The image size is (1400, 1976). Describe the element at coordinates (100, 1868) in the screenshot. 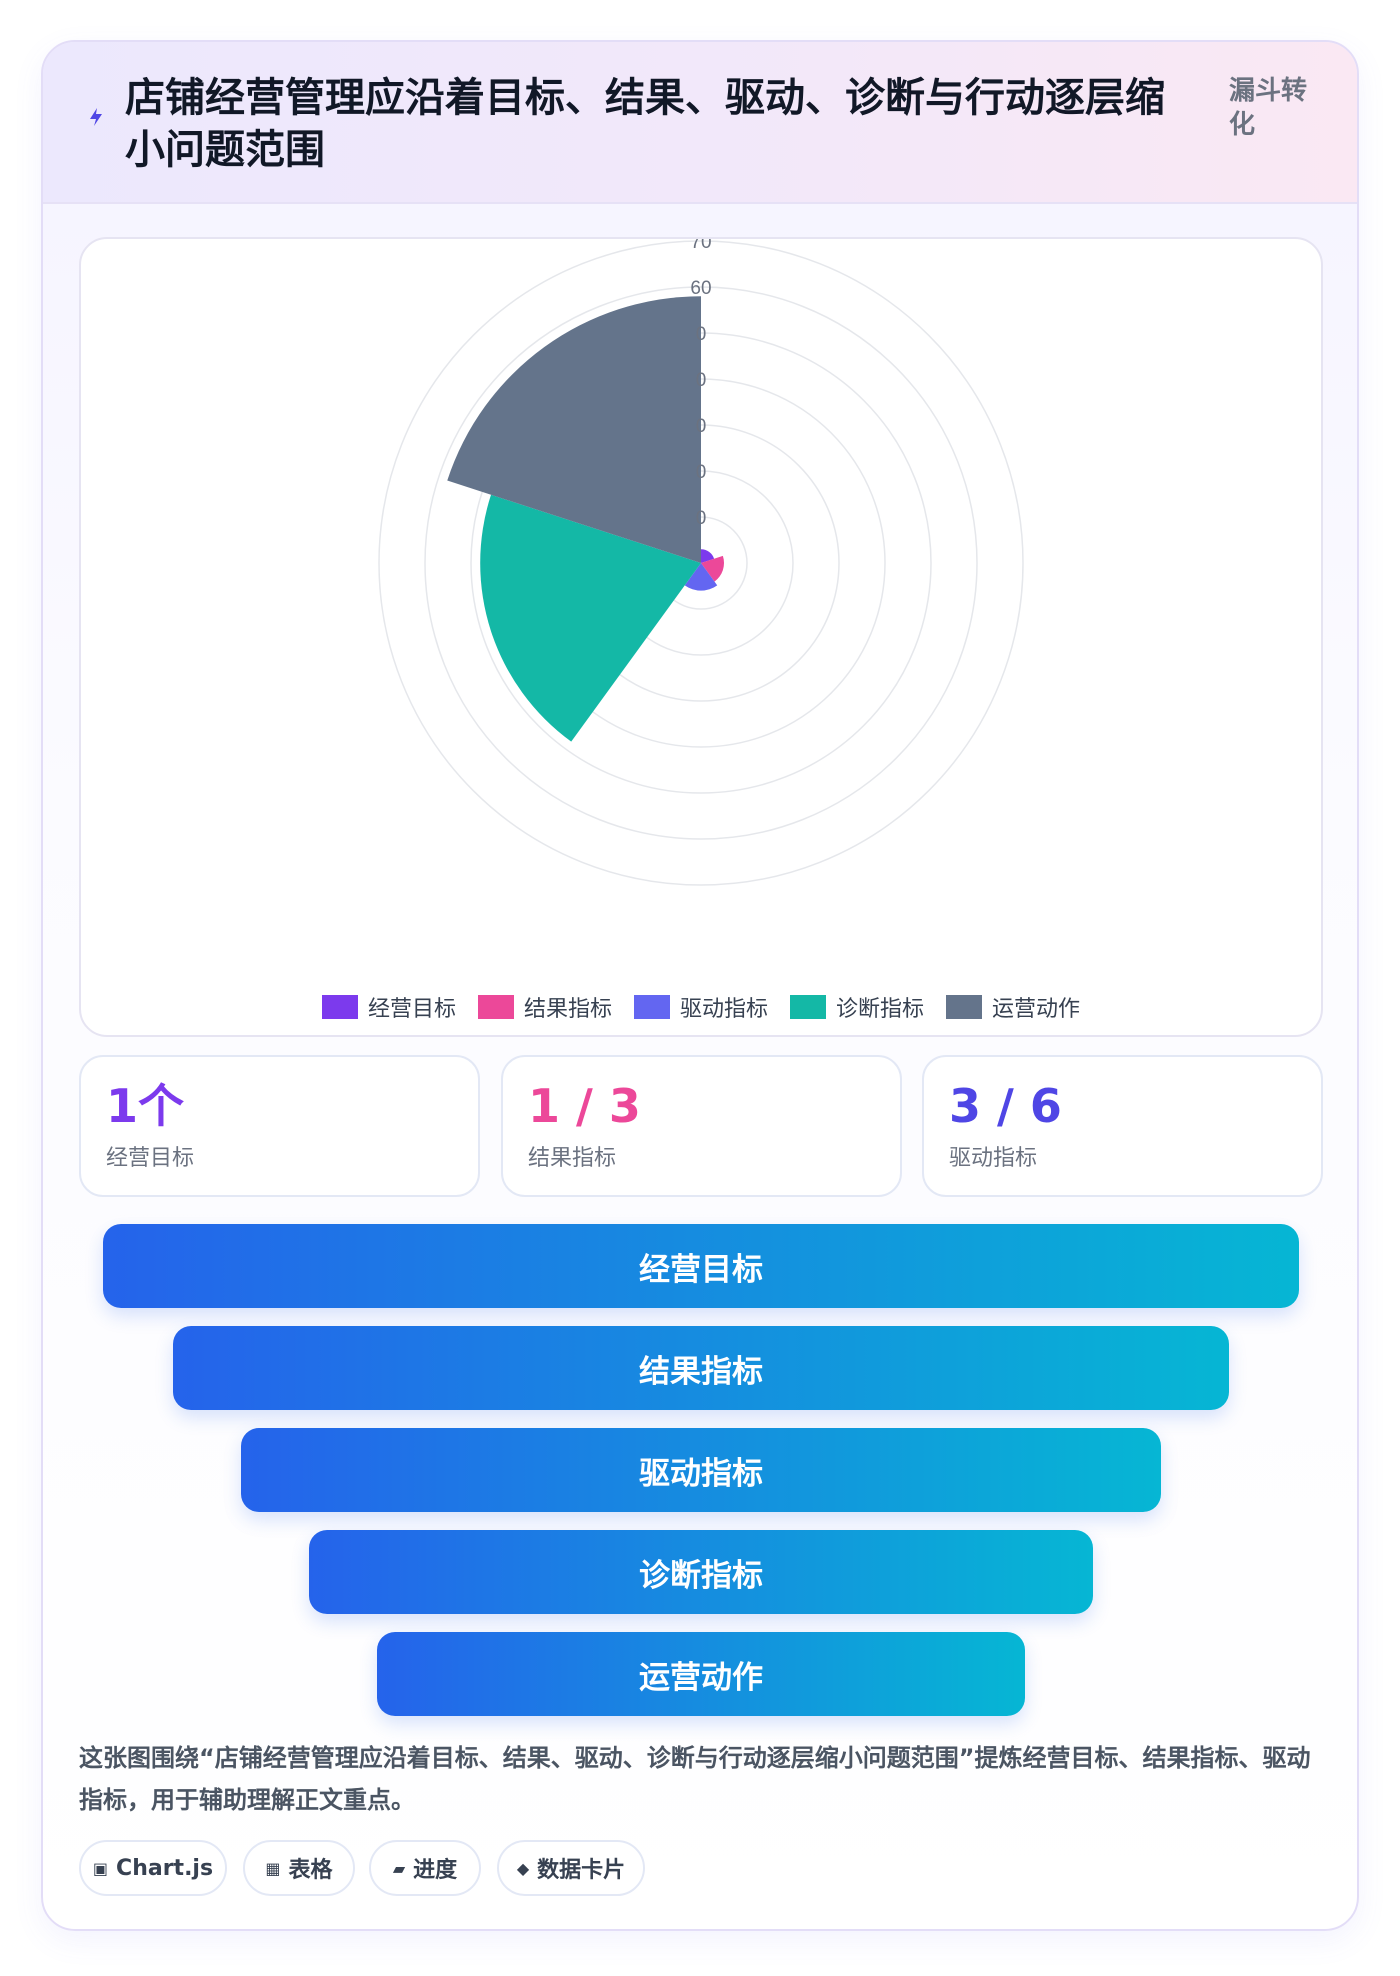

I see `chart-icon: ▣` at that location.